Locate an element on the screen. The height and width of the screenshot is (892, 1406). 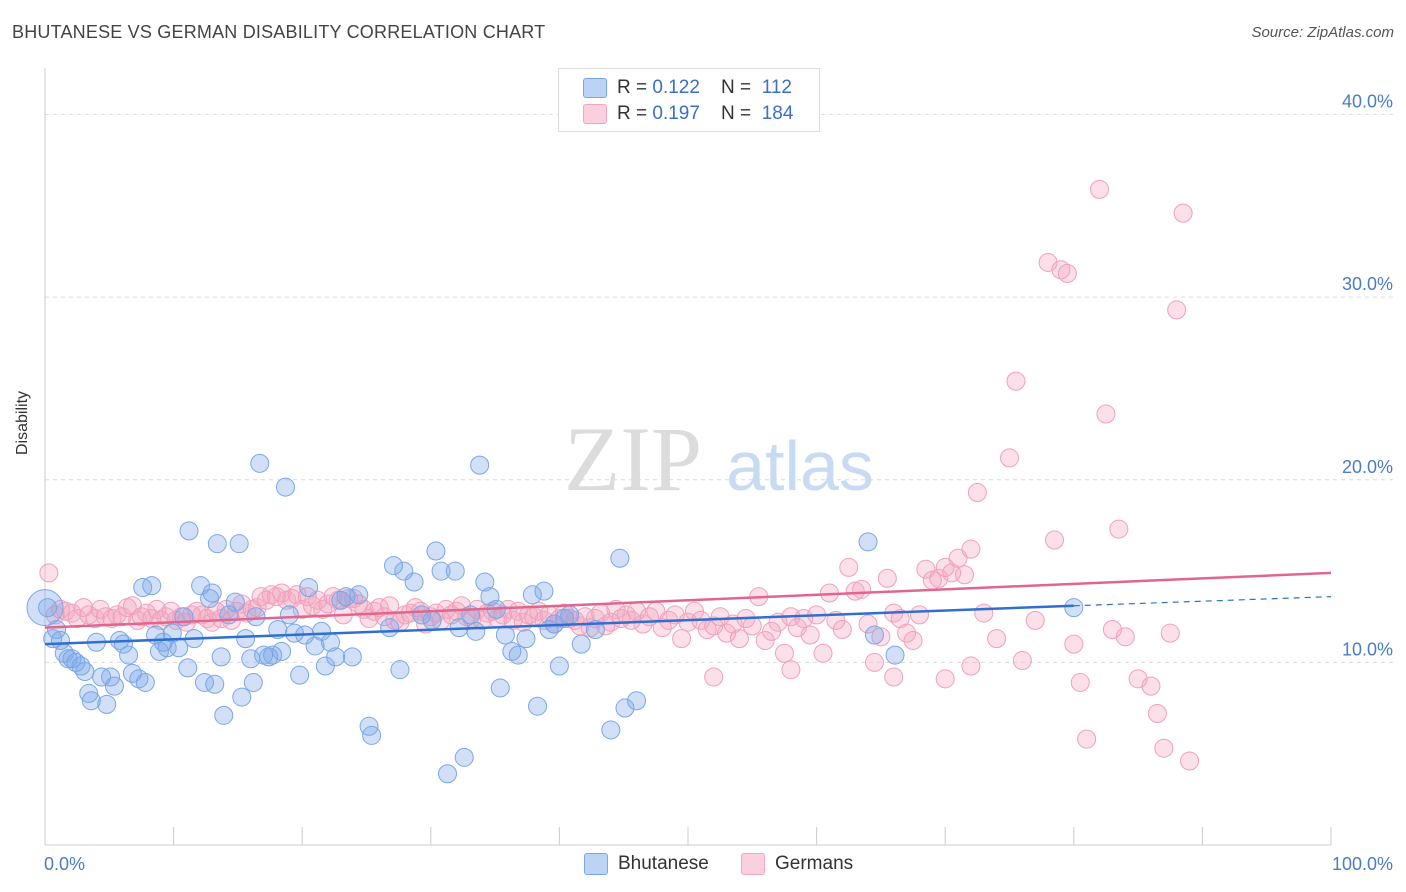
bhutanese-swatch is located at coordinates (595, 88).